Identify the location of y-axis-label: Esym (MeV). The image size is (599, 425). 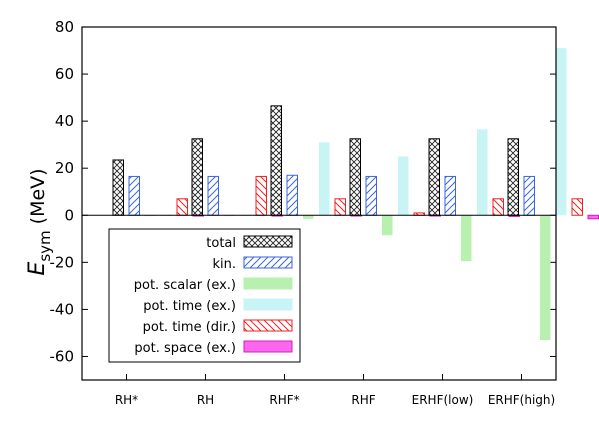
(39, 221).